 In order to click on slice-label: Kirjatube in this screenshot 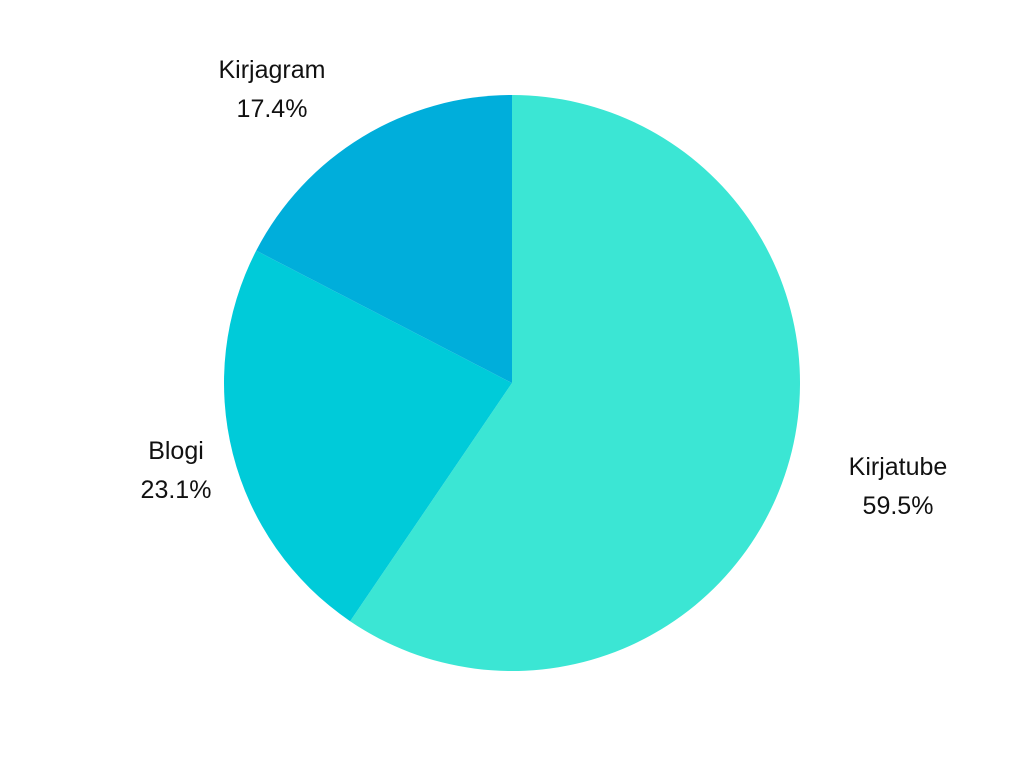, I will do `click(898, 467)`.